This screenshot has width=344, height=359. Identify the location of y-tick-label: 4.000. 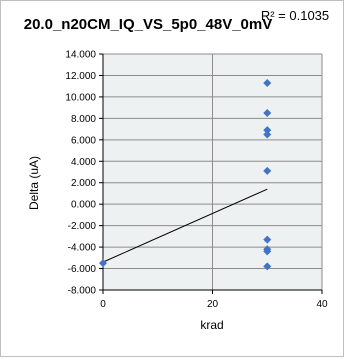
(83, 162).